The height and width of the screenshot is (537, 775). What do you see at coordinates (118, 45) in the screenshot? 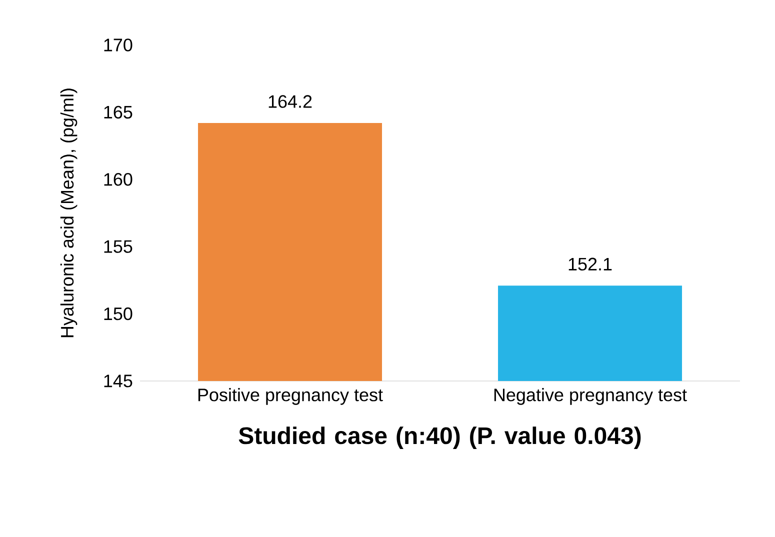
I see `y-tick-label: 170` at bounding box center [118, 45].